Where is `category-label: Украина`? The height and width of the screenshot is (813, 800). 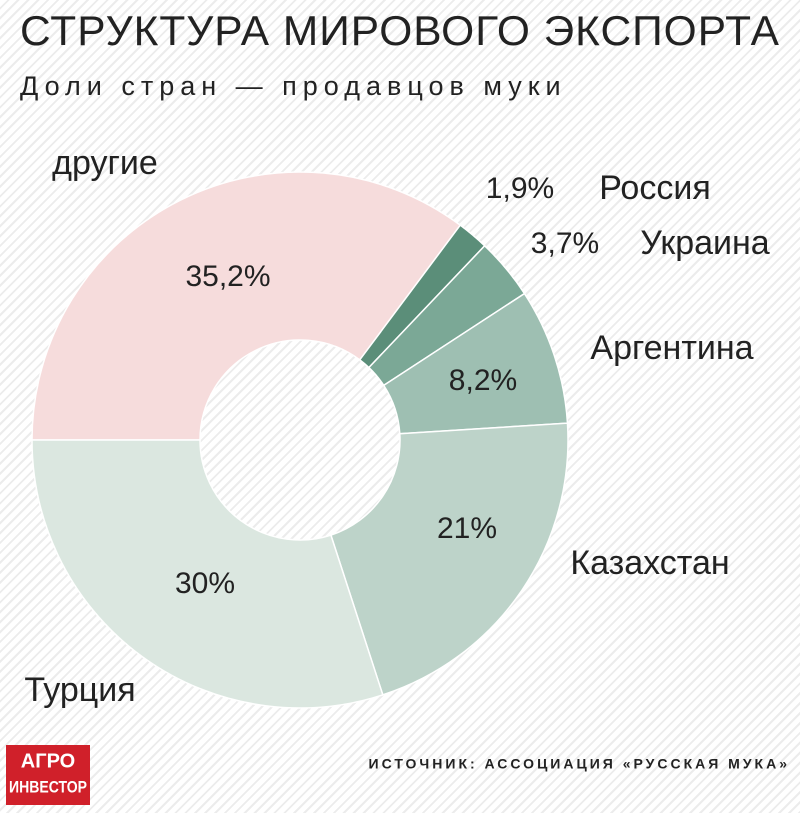 category-label: Украина is located at coordinates (705, 243).